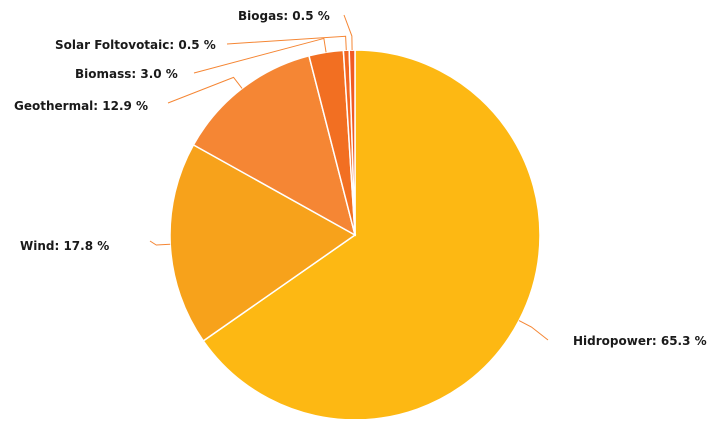 The width and height of the screenshot is (715, 423). Describe the element at coordinates (260, 55) in the screenshot. I see `connector-line-biomass` at that location.